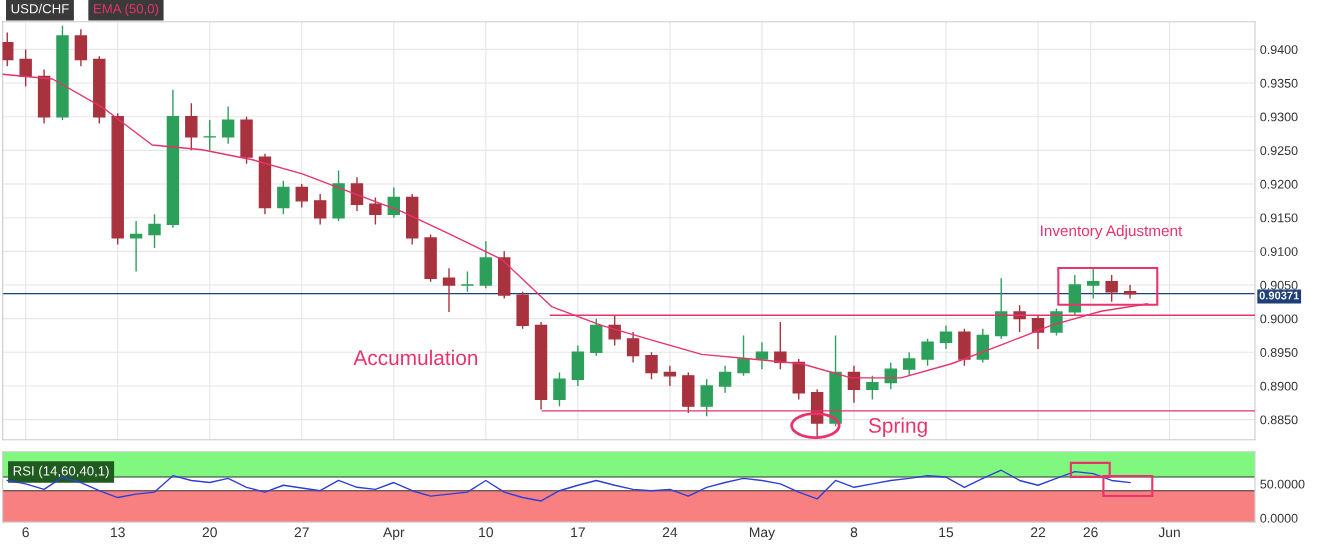 The height and width of the screenshot is (545, 1328). I want to click on x-tick-label: Apr, so click(394, 533).